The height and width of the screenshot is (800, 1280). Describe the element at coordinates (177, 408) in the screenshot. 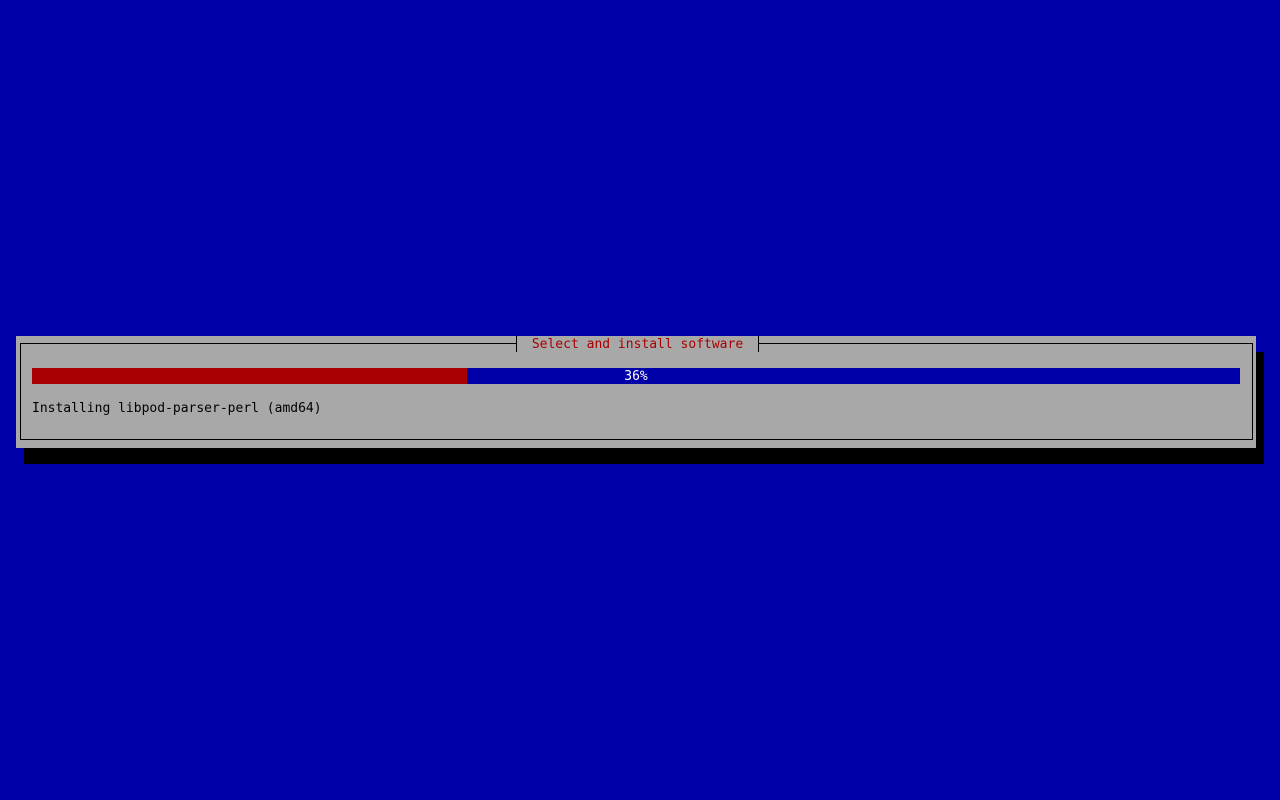

I see `status-text: Installing libpod-parser-perl (amd64)` at that location.